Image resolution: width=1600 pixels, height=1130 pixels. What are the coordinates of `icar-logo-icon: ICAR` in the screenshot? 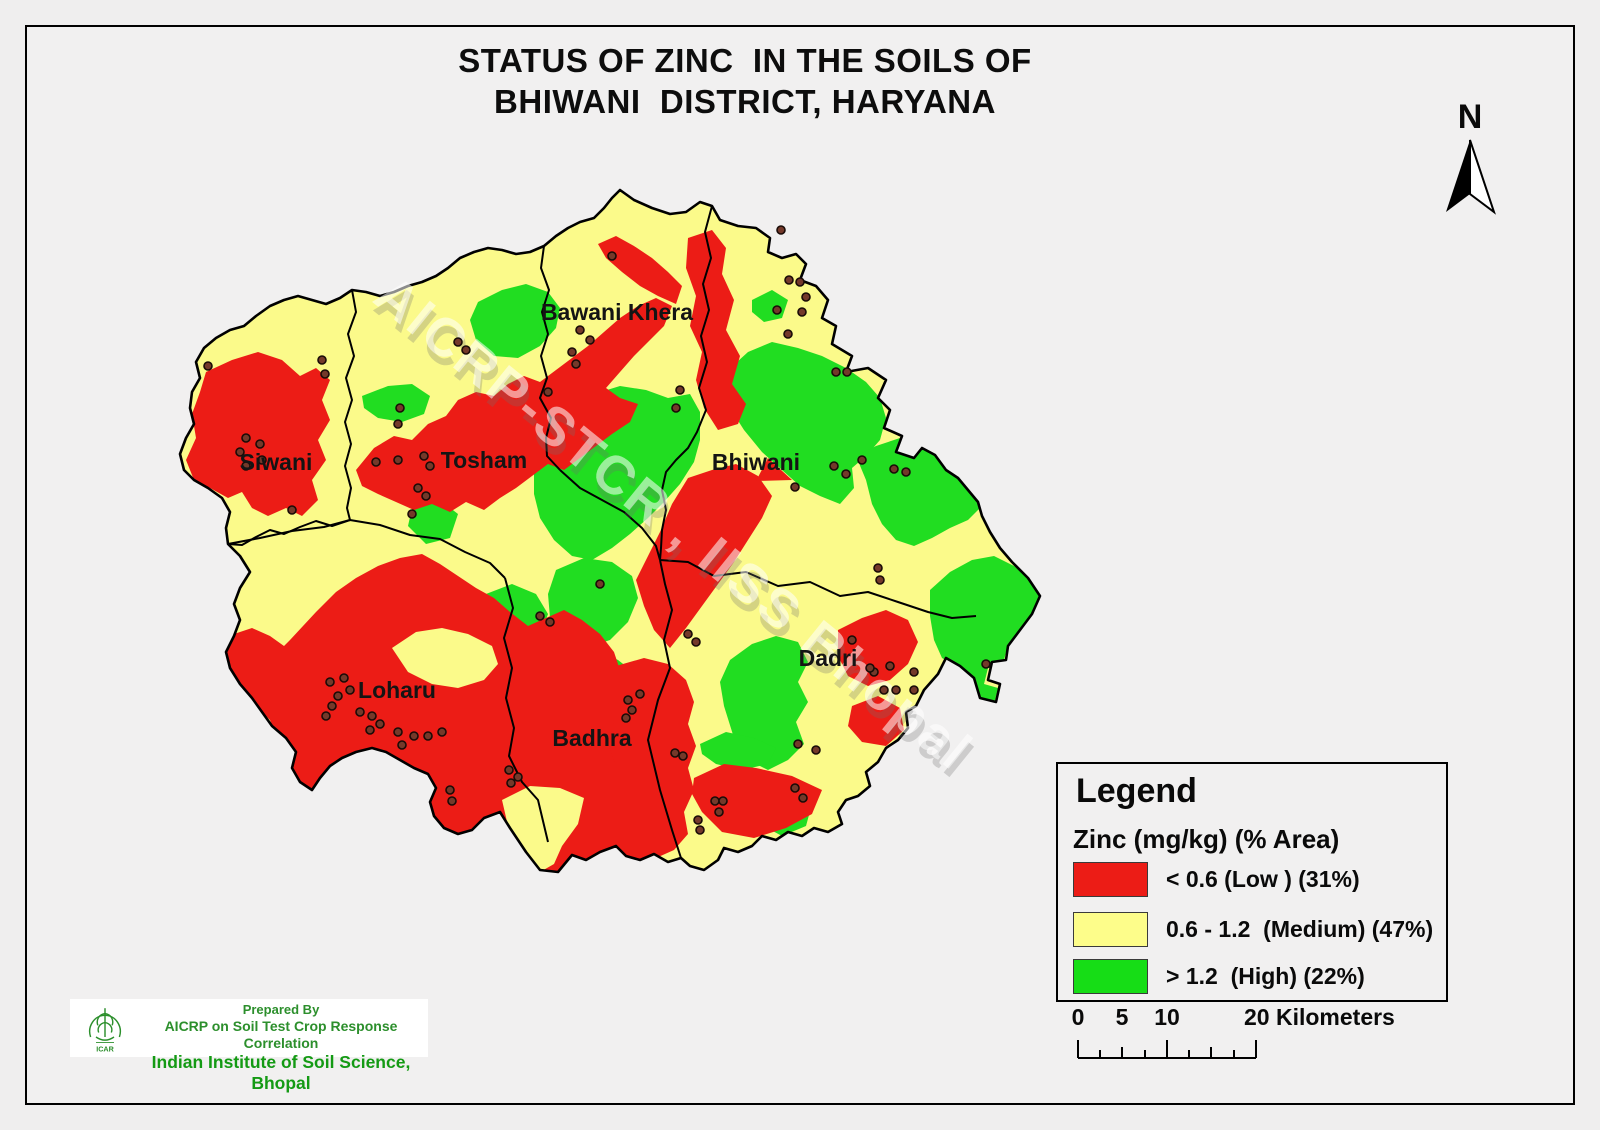 It's located at (105, 1030).